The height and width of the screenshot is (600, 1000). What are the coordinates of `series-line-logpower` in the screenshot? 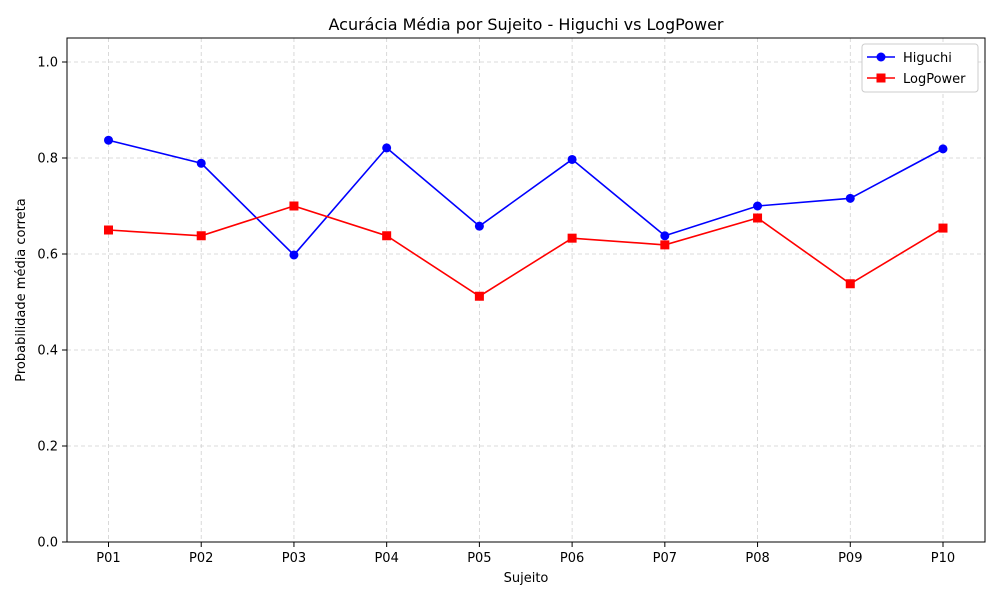 It's located at (526, 251).